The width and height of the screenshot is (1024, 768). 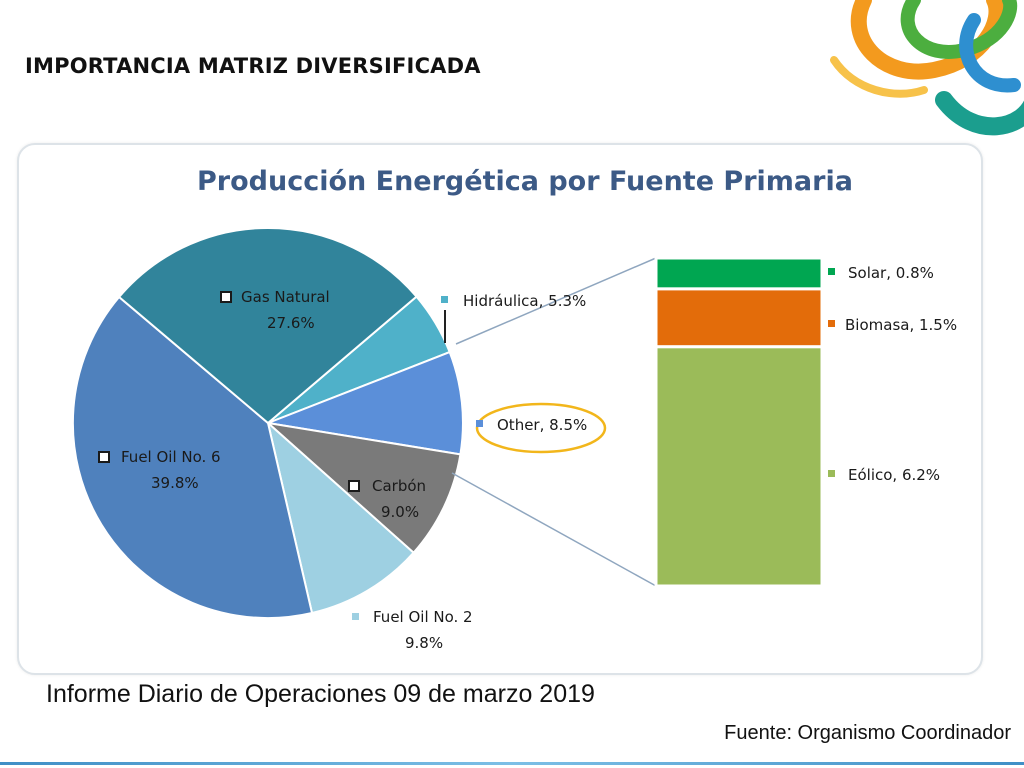 What do you see at coordinates (901, 325) in the screenshot?
I see `label-biomasa: Biomasa, 1.5%` at bounding box center [901, 325].